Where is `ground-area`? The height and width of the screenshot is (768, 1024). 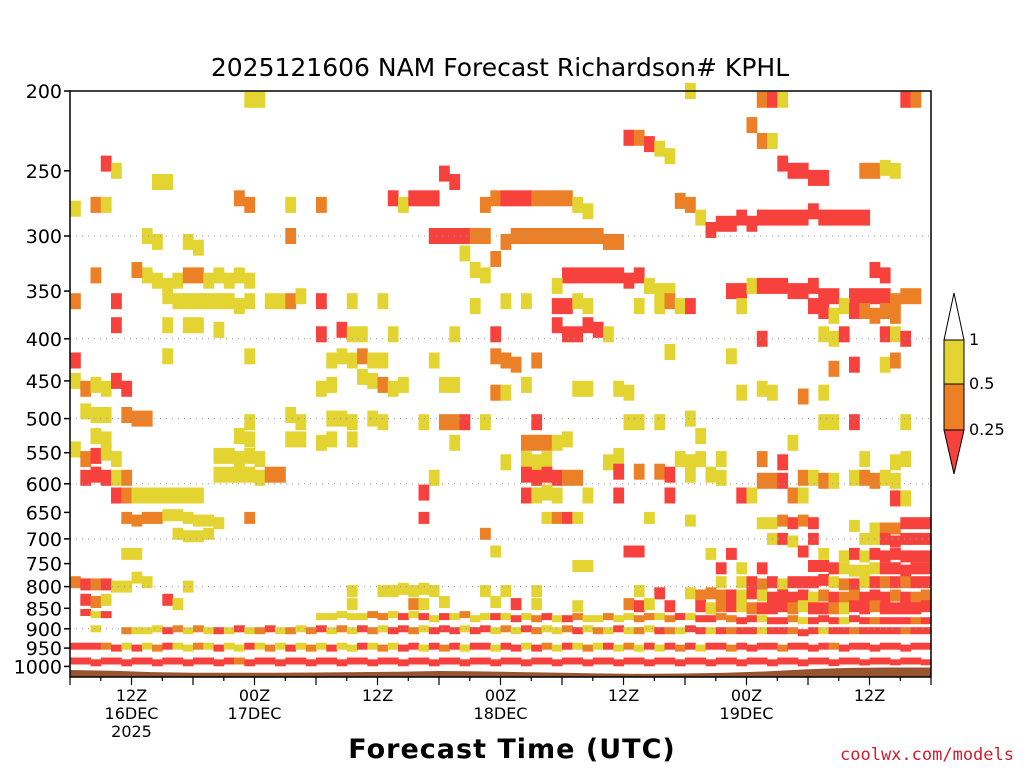
ground-area is located at coordinates (500, 672).